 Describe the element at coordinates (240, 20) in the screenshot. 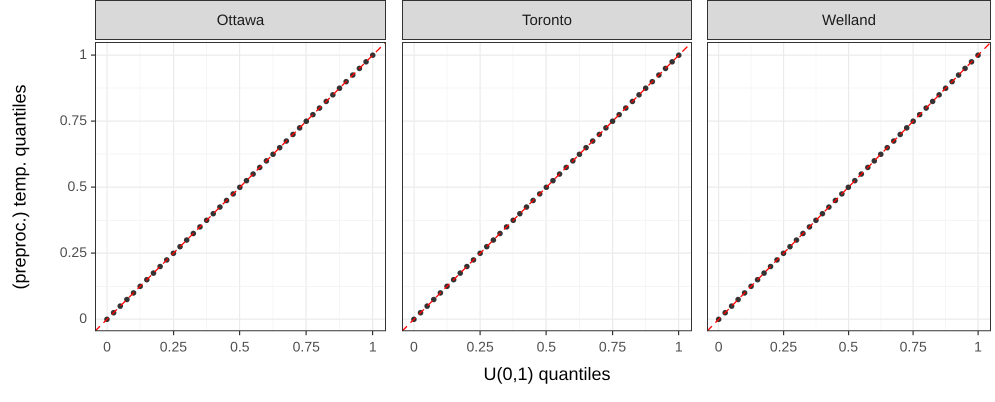

I see `chart-title: Ottawa` at that location.